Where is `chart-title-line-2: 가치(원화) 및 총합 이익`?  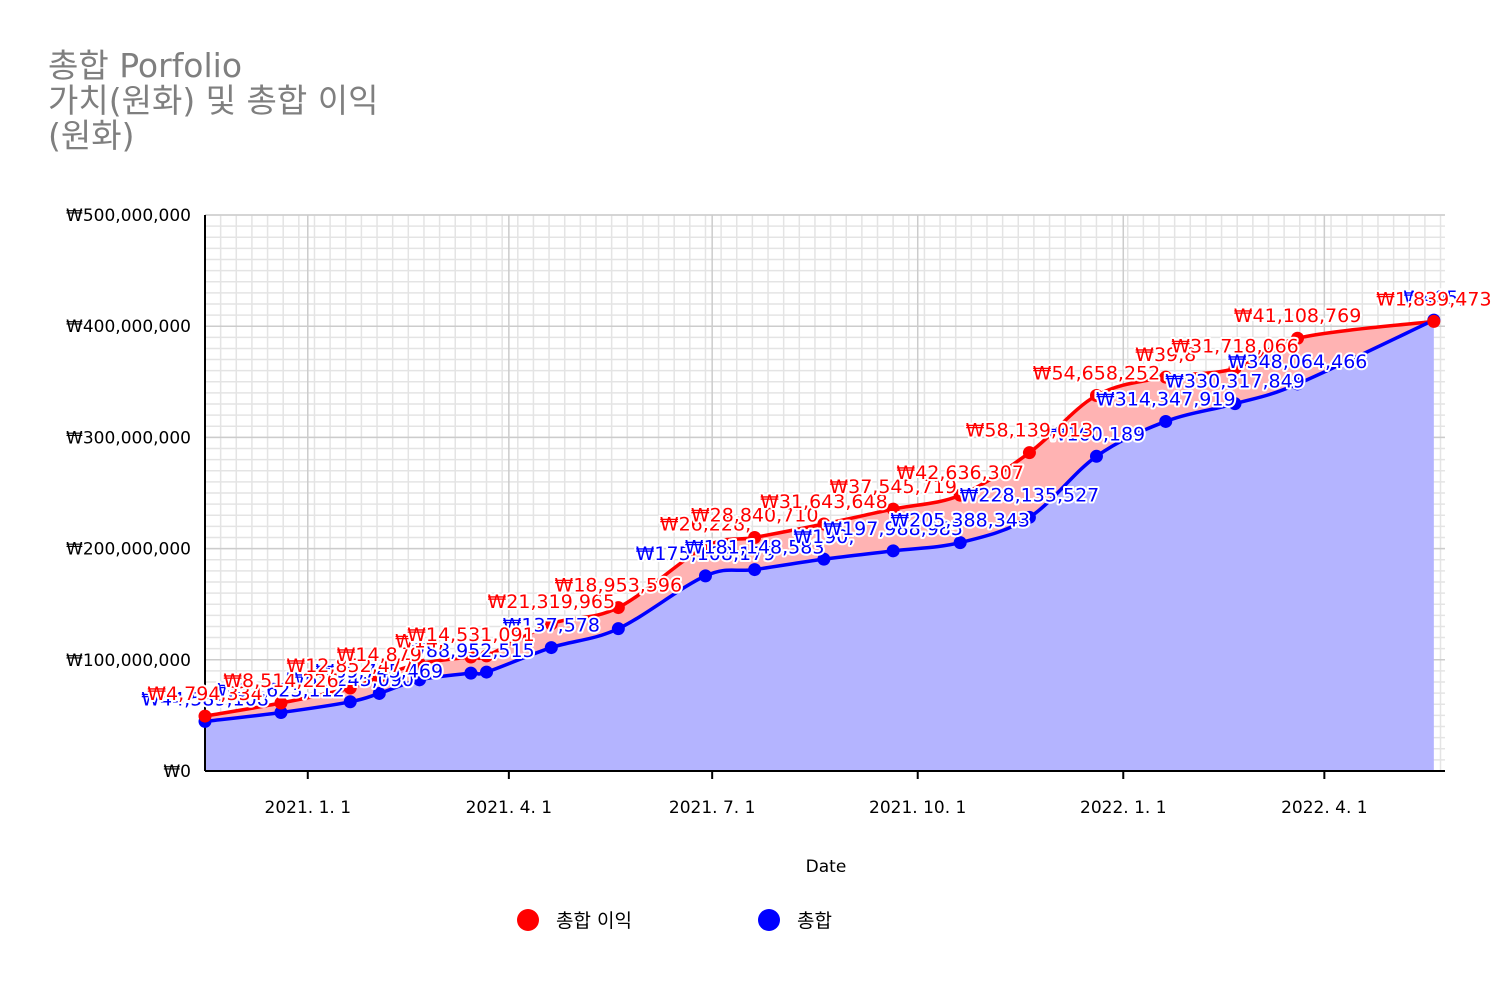 chart-title-line-2: 가치(원화) 및 총합 이익 is located at coordinates (213, 100).